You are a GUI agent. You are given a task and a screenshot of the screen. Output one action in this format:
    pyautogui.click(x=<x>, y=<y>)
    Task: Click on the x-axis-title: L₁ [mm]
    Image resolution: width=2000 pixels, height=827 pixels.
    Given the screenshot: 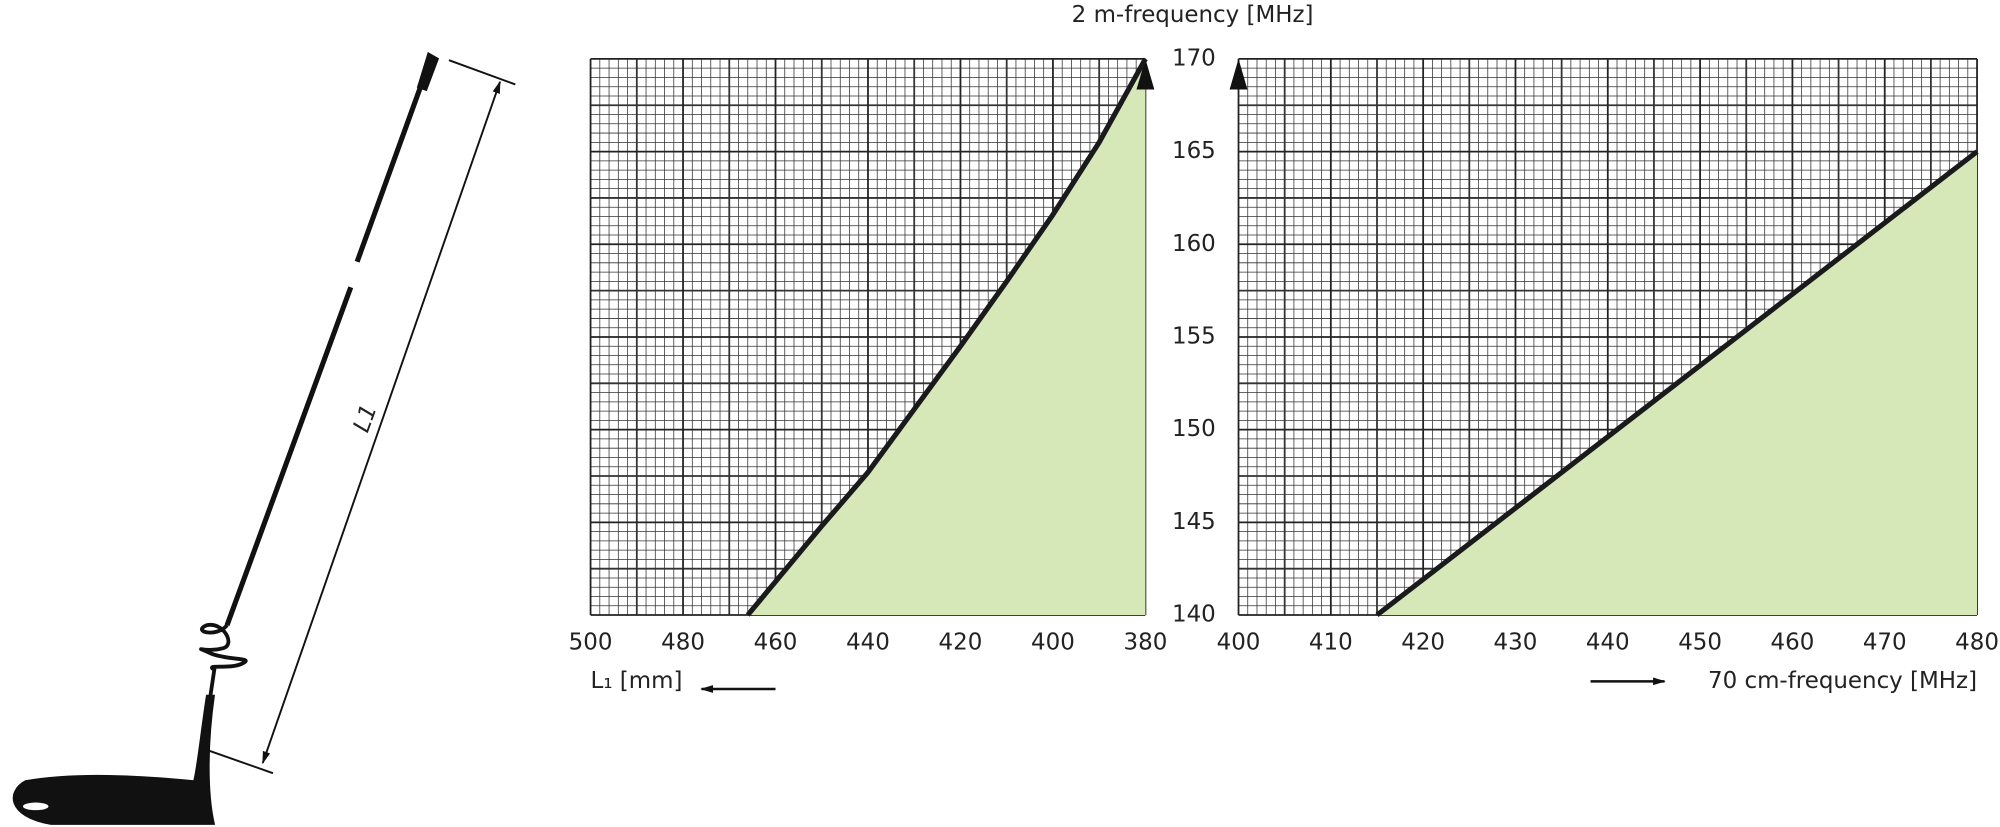 What is the action you would take?
    pyautogui.click(x=637, y=681)
    